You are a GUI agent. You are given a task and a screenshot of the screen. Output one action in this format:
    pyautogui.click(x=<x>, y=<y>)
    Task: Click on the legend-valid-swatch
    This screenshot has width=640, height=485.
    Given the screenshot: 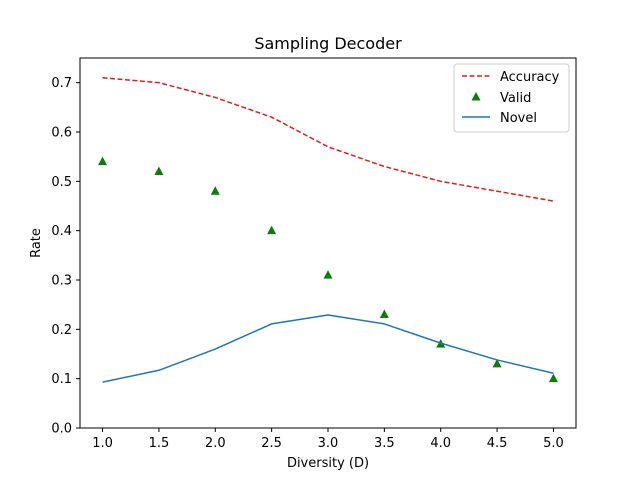 What is the action you would take?
    pyautogui.click(x=476, y=96)
    